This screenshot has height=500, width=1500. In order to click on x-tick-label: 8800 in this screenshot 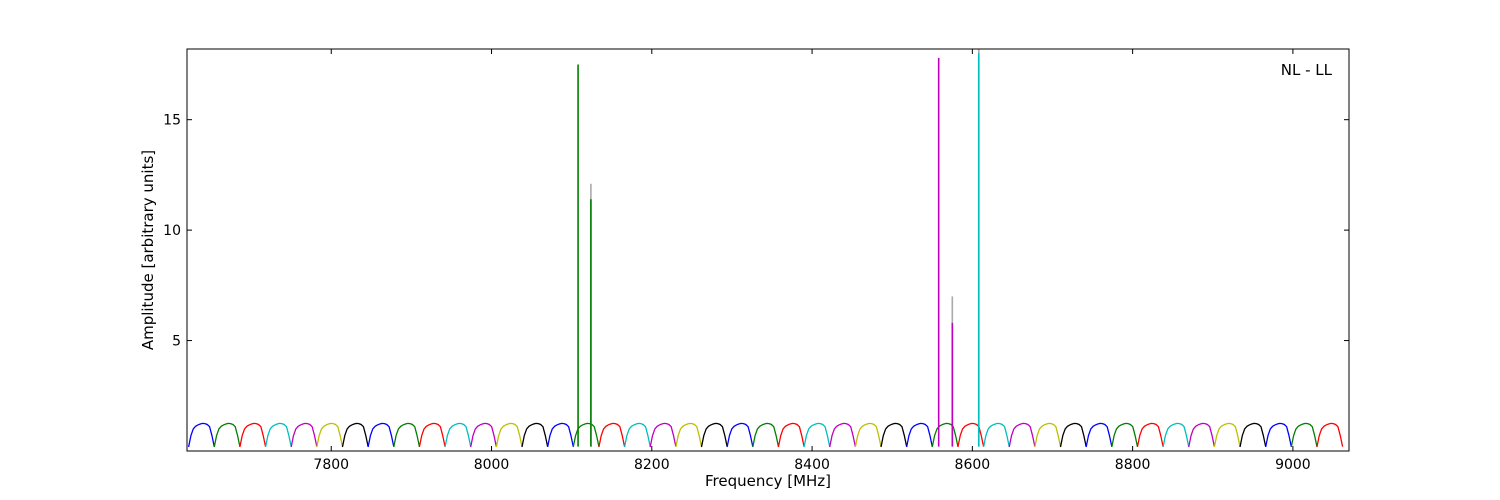, I will do `click(1133, 465)`.